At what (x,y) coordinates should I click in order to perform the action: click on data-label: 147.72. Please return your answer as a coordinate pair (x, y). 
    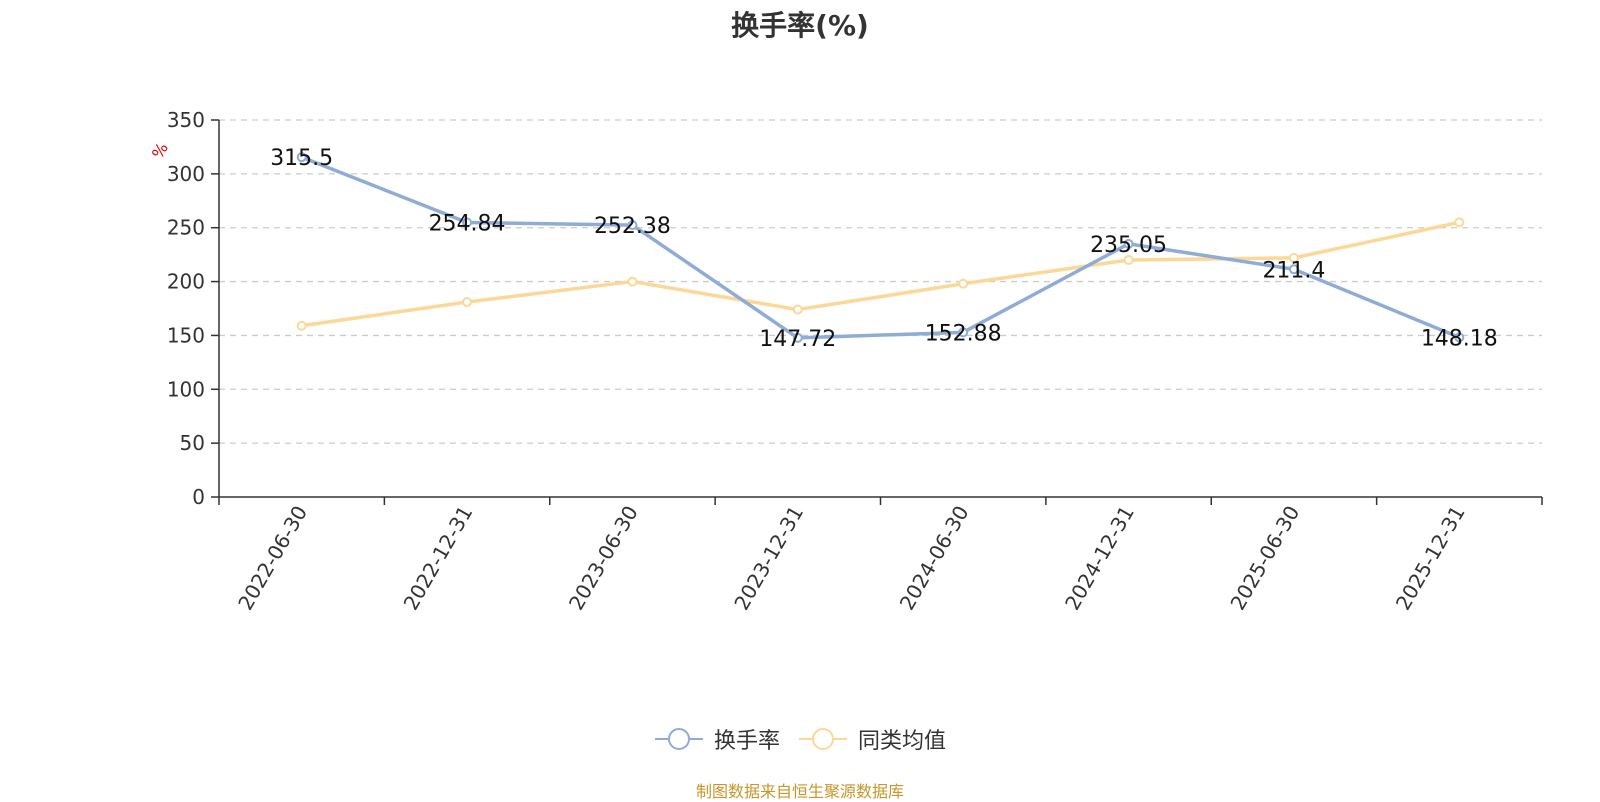
    Looking at the image, I should click on (797, 339).